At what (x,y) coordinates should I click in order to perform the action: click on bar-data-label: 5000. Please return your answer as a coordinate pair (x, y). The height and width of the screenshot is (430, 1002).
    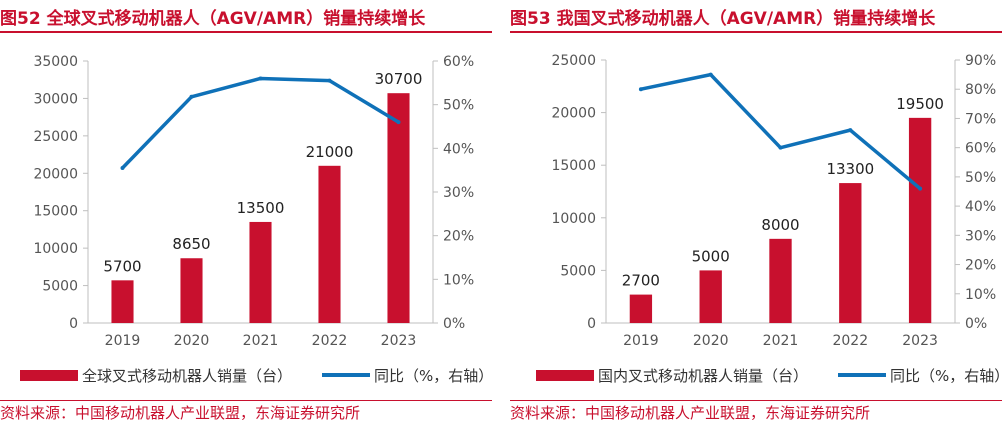
    Looking at the image, I should click on (711, 256).